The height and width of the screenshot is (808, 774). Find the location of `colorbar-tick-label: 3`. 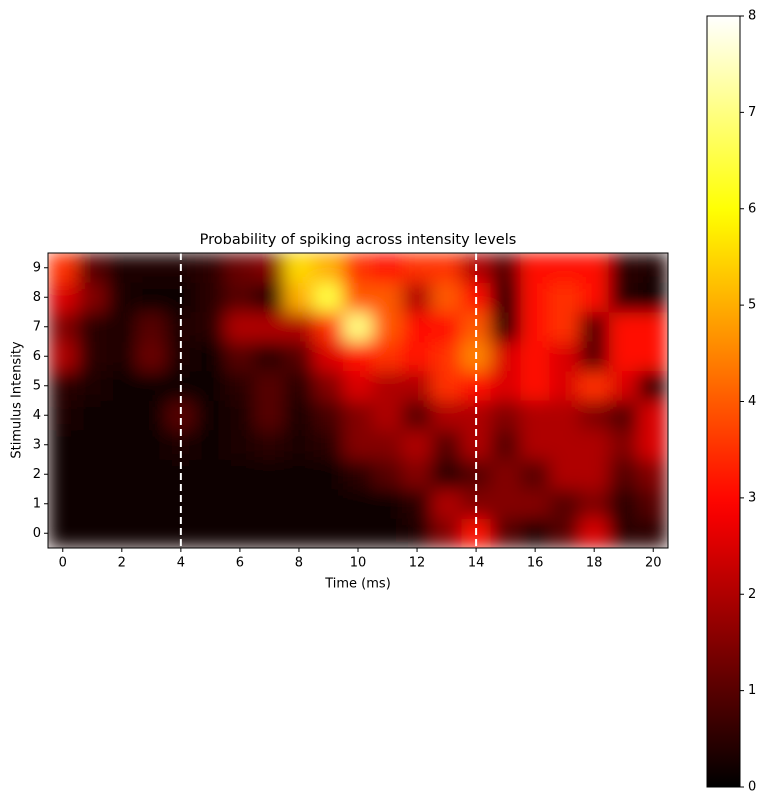

colorbar-tick-label: 3 is located at coordinates (752, 497).